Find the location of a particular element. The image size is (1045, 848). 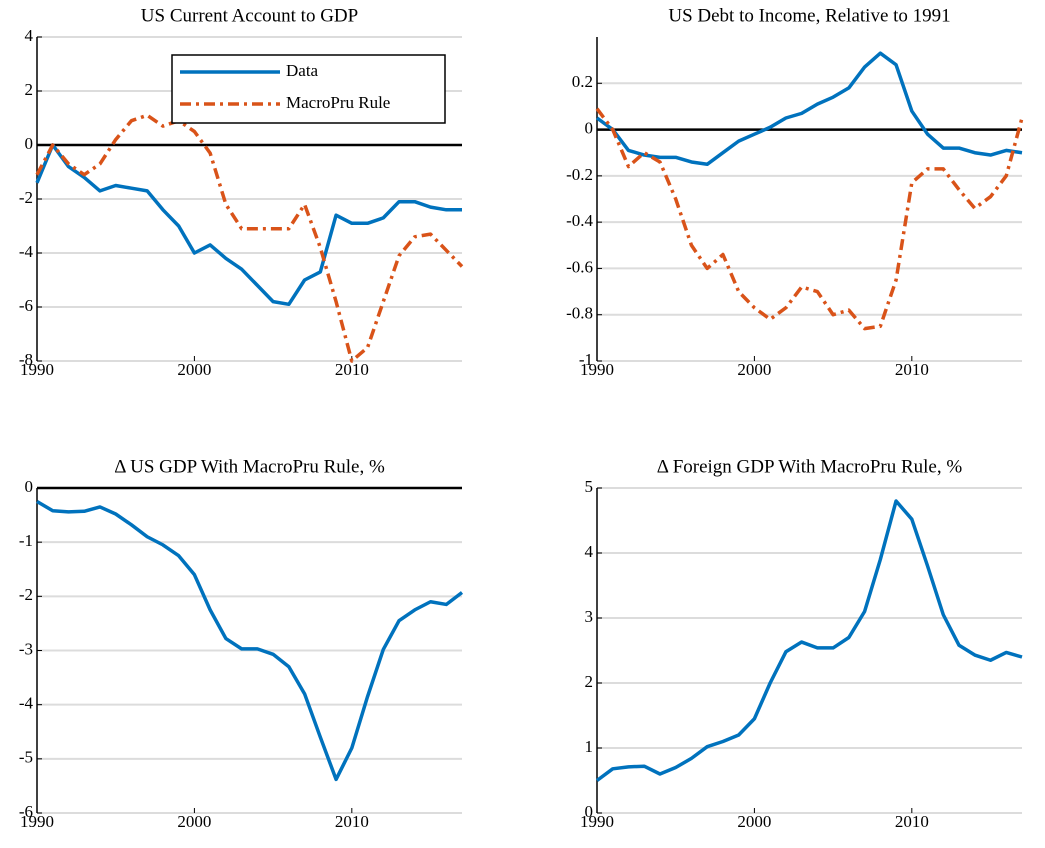

y-tick-label: 3 is located at coordinates (589, 616).